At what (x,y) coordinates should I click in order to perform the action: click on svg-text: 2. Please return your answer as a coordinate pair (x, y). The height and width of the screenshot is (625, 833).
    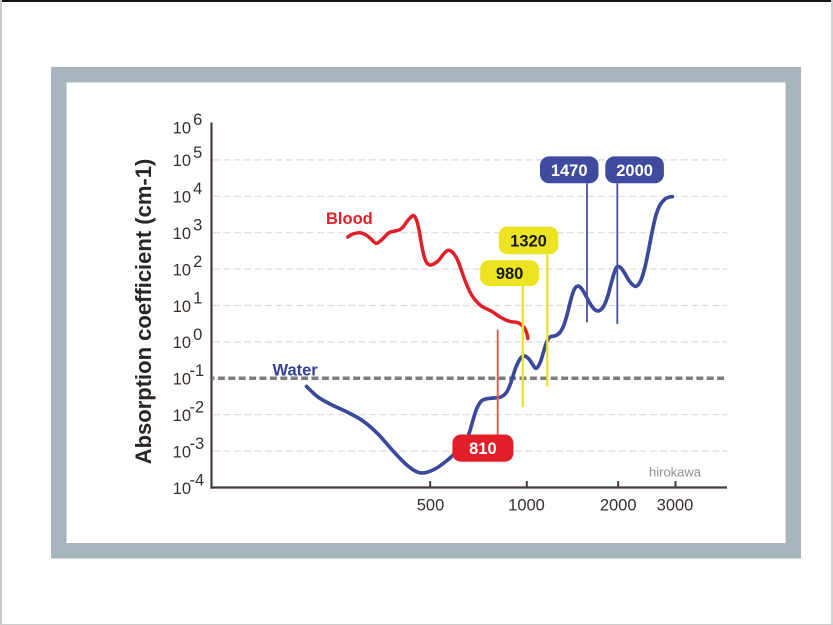
    Looking at the image, I should click on (197, 262).